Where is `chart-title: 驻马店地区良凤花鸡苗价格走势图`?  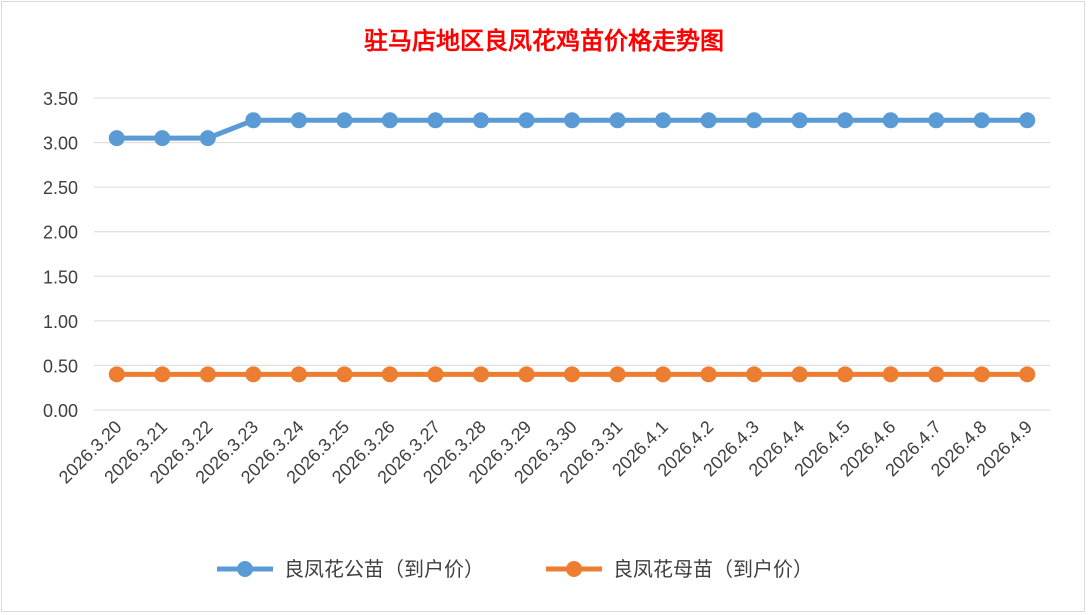 chart-title: 驻马店地区良凤花鸡苗价格走势图 is located at coordinates (544, 40).